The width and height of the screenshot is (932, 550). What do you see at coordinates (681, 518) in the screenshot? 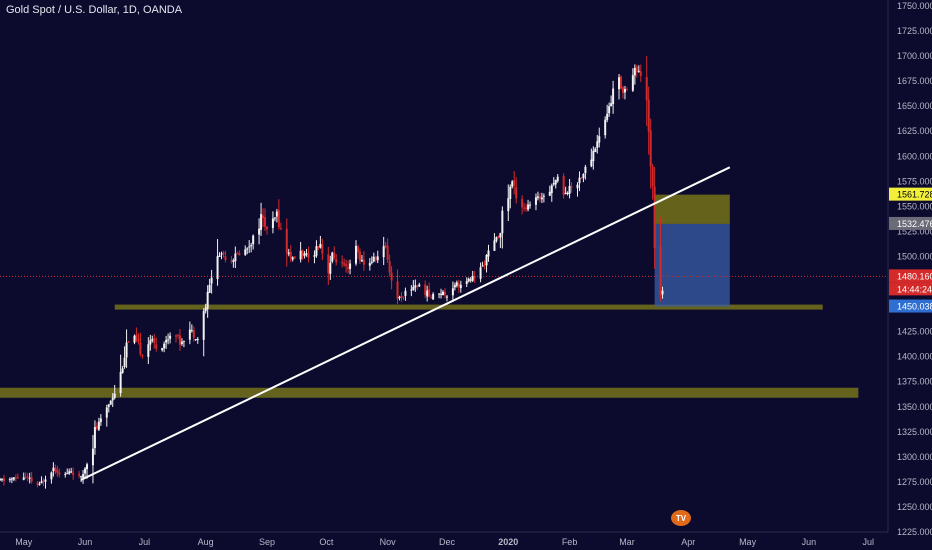
I see `watermark-icon` at bounding box center [681, 518].